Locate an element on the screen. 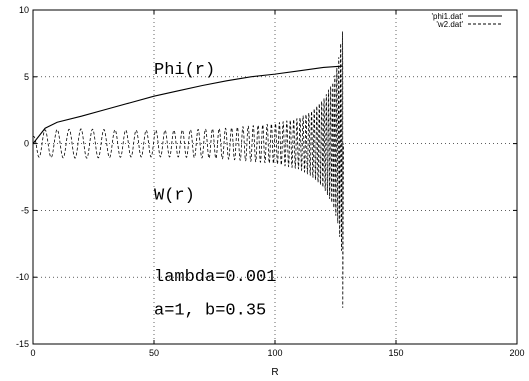 The height and width of the screenshot is (381, 529). y-tick-label: 0 is located at coordinates (26, 144).